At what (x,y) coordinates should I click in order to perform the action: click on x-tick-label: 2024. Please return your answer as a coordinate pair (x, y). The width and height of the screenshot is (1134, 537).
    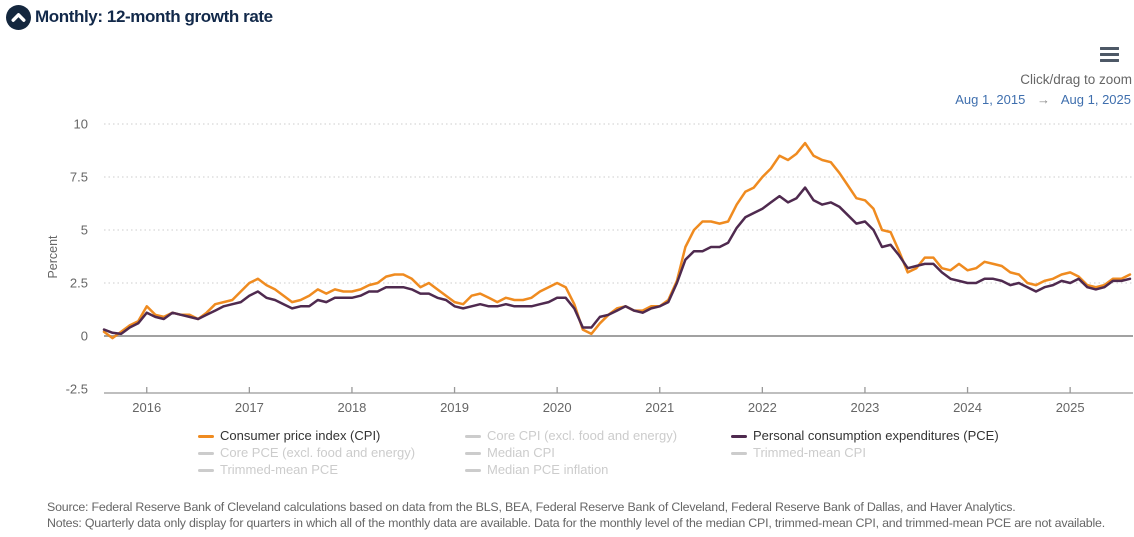
    Looking at the image, I should click on (967, 407).